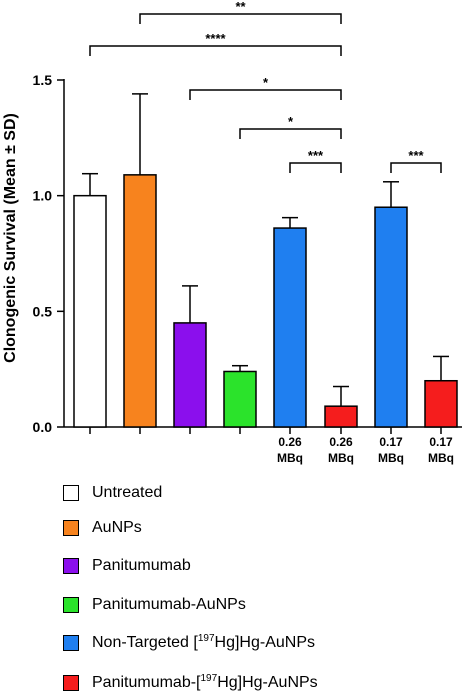 This screenshot has height=695, width=473. I want to click on legend-label: AuNPs, so click(117, 527).